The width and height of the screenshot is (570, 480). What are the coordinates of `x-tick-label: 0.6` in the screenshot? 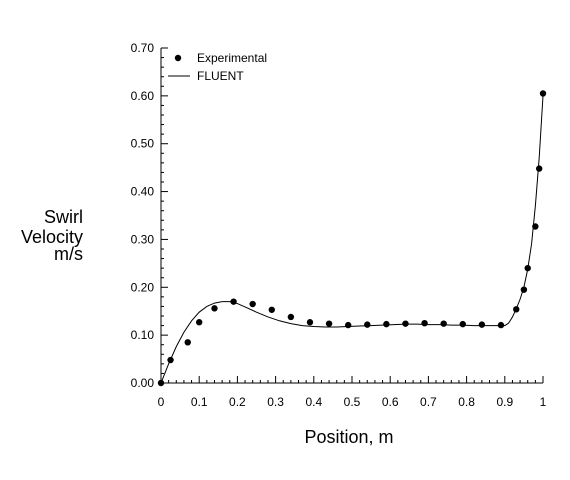 It's located at (390, 402).